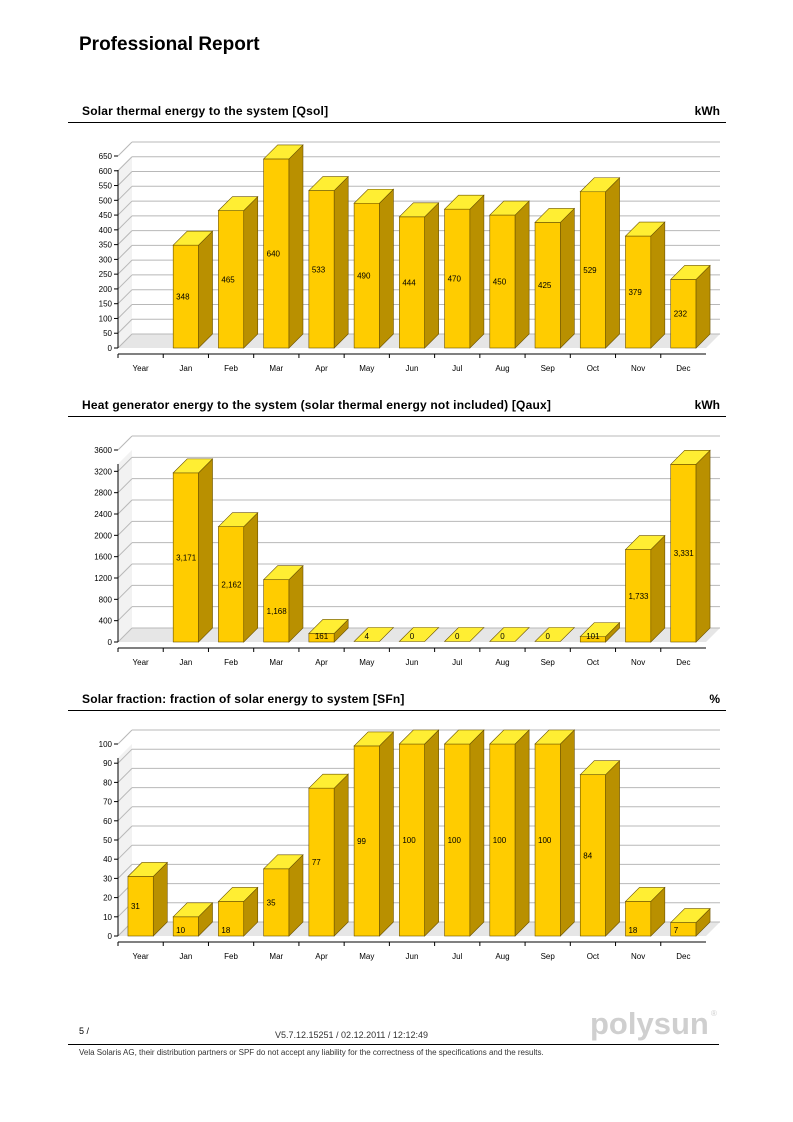 The image size is (793, 1122). Describe the element at coordinates (228, 279) in the screenshot. I see `data-label: 465` at that location.